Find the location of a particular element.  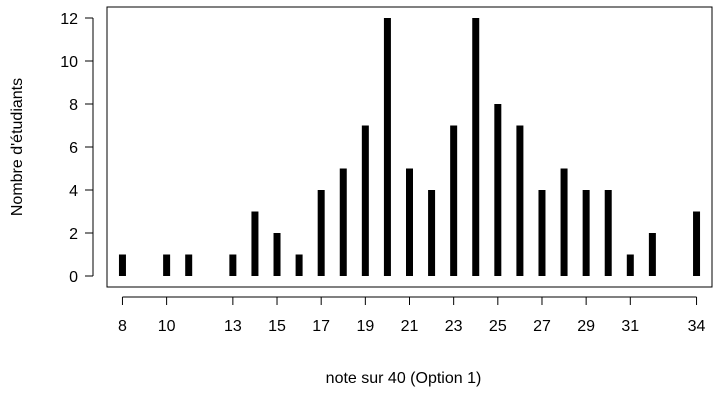

y-ticks-group: 0 2 4 6 8 10 12 is located at coordinates (76, 148).